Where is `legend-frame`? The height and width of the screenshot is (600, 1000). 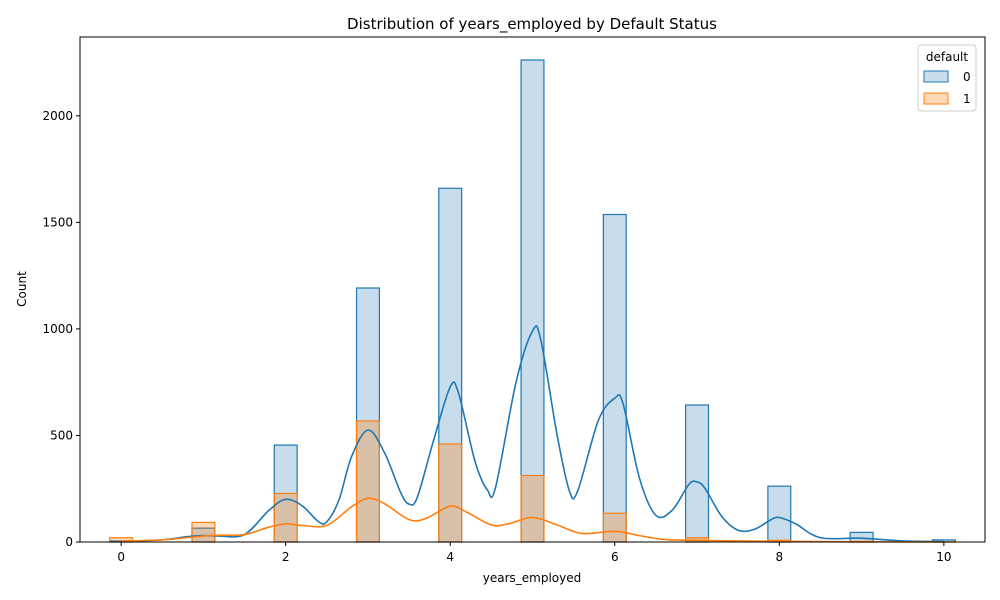
legend-frame is located at coordinates (947, 78).